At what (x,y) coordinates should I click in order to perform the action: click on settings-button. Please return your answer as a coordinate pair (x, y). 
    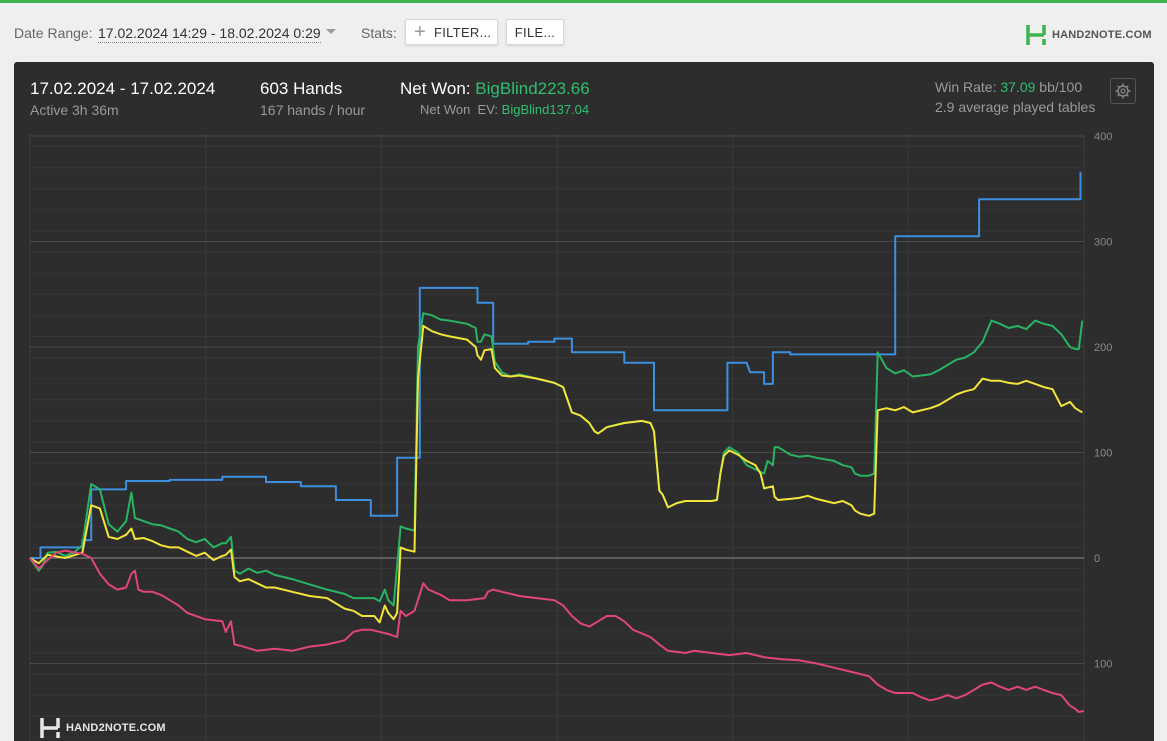
    Looking at the image, I should click on (1123, 91).